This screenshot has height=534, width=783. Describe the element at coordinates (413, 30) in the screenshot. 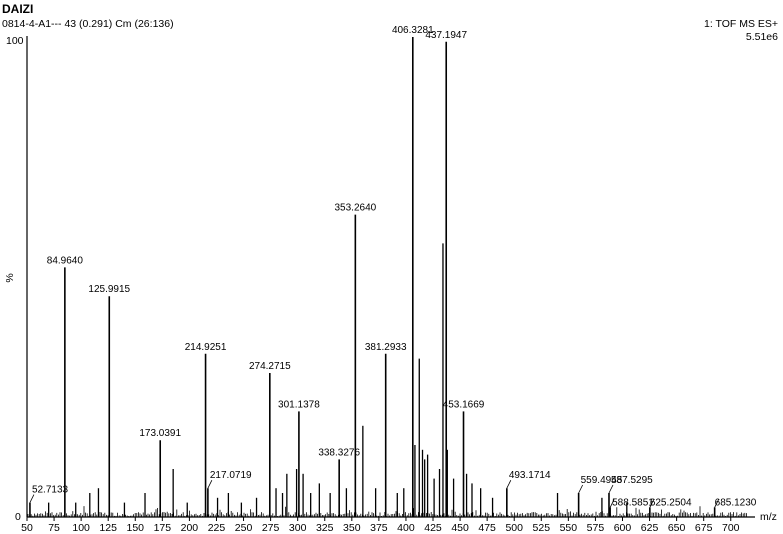

I see `peak-label: 406.3281` at that location.